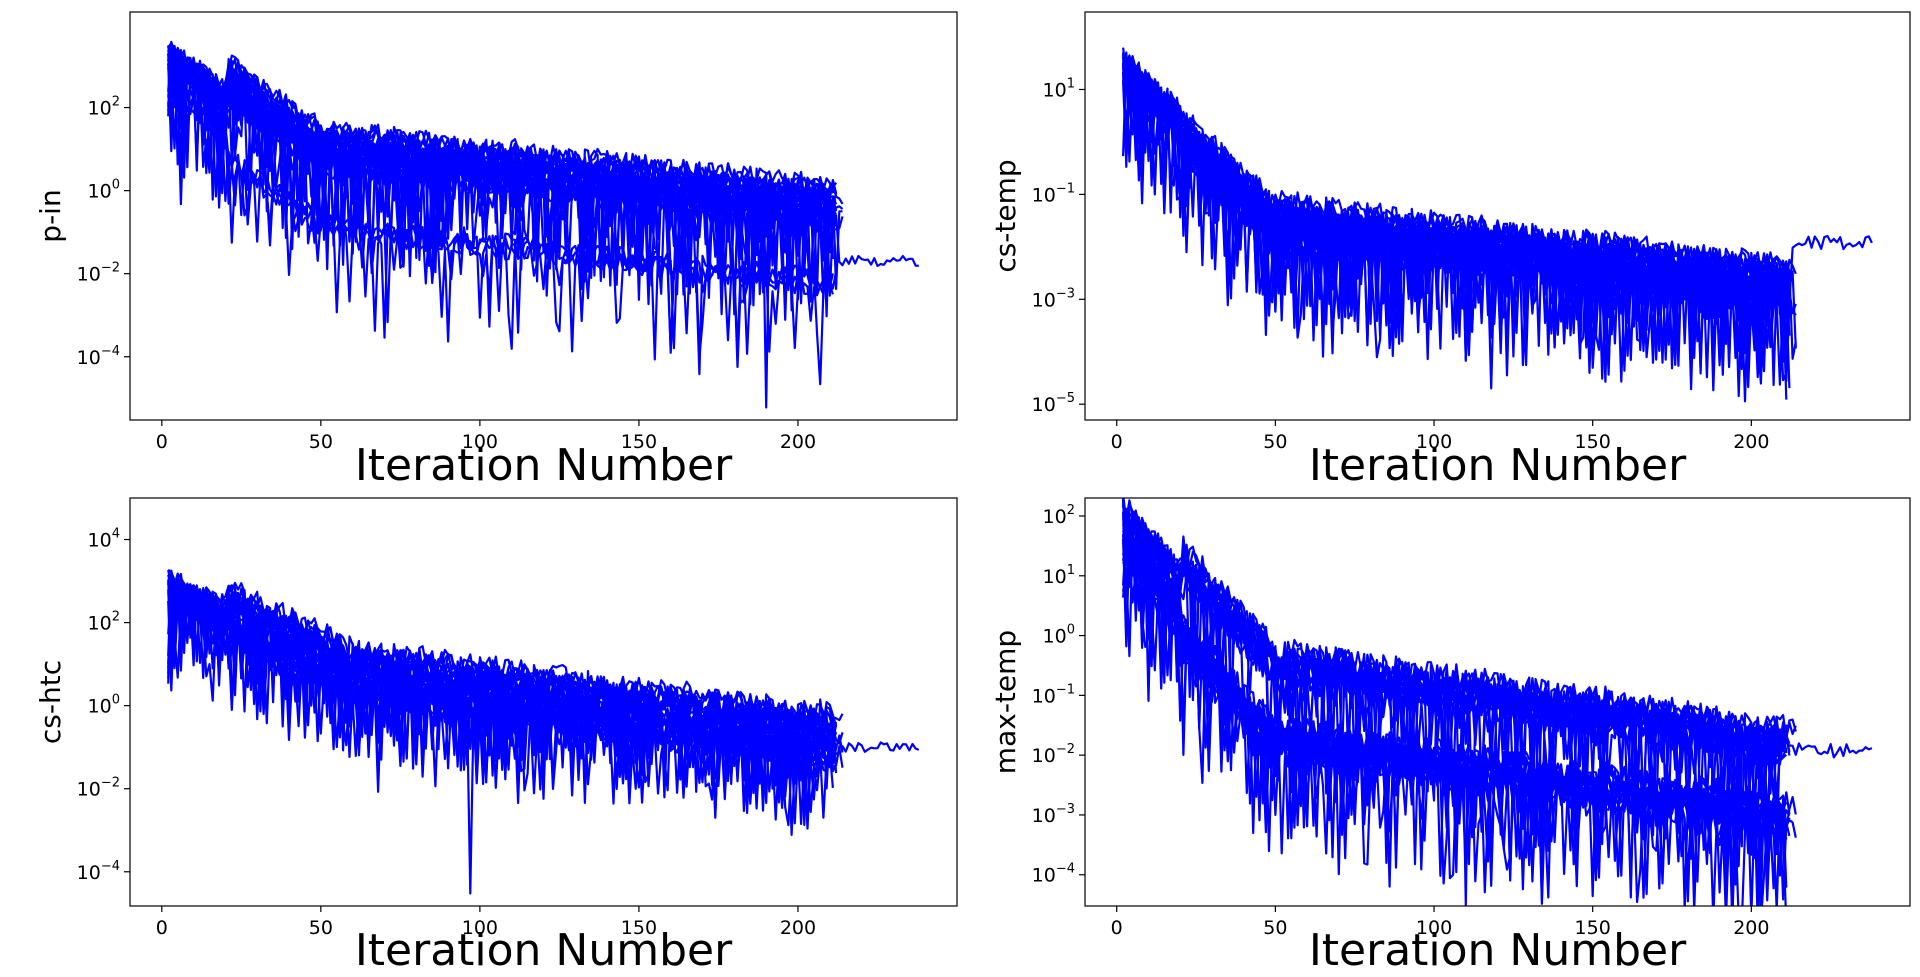  Describe the element at coordinates (104, 539) in the screenshot. I see `y-tick-label: 10⁴` at that location.